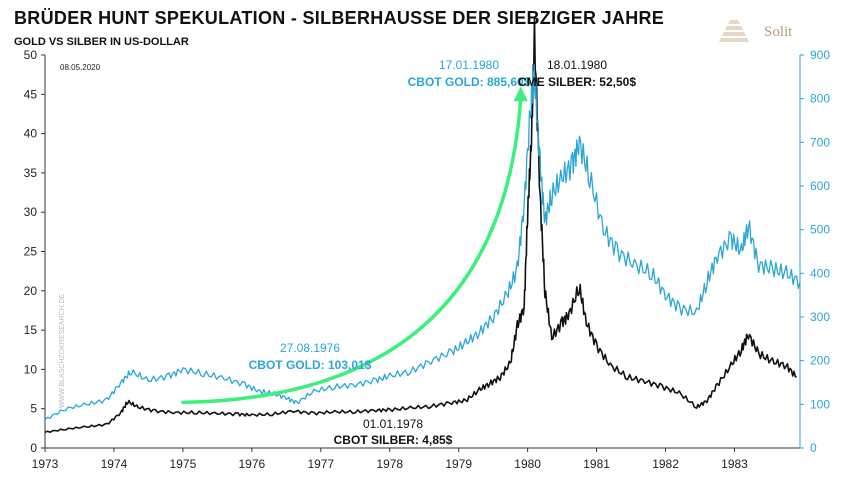 Image resolution: width=848 pixels, height=477 pixels. What do you see at coordinates (31, 291) in the screenshot?
I see `y-left-tick-label: 20` at bounding box center [31, 291].